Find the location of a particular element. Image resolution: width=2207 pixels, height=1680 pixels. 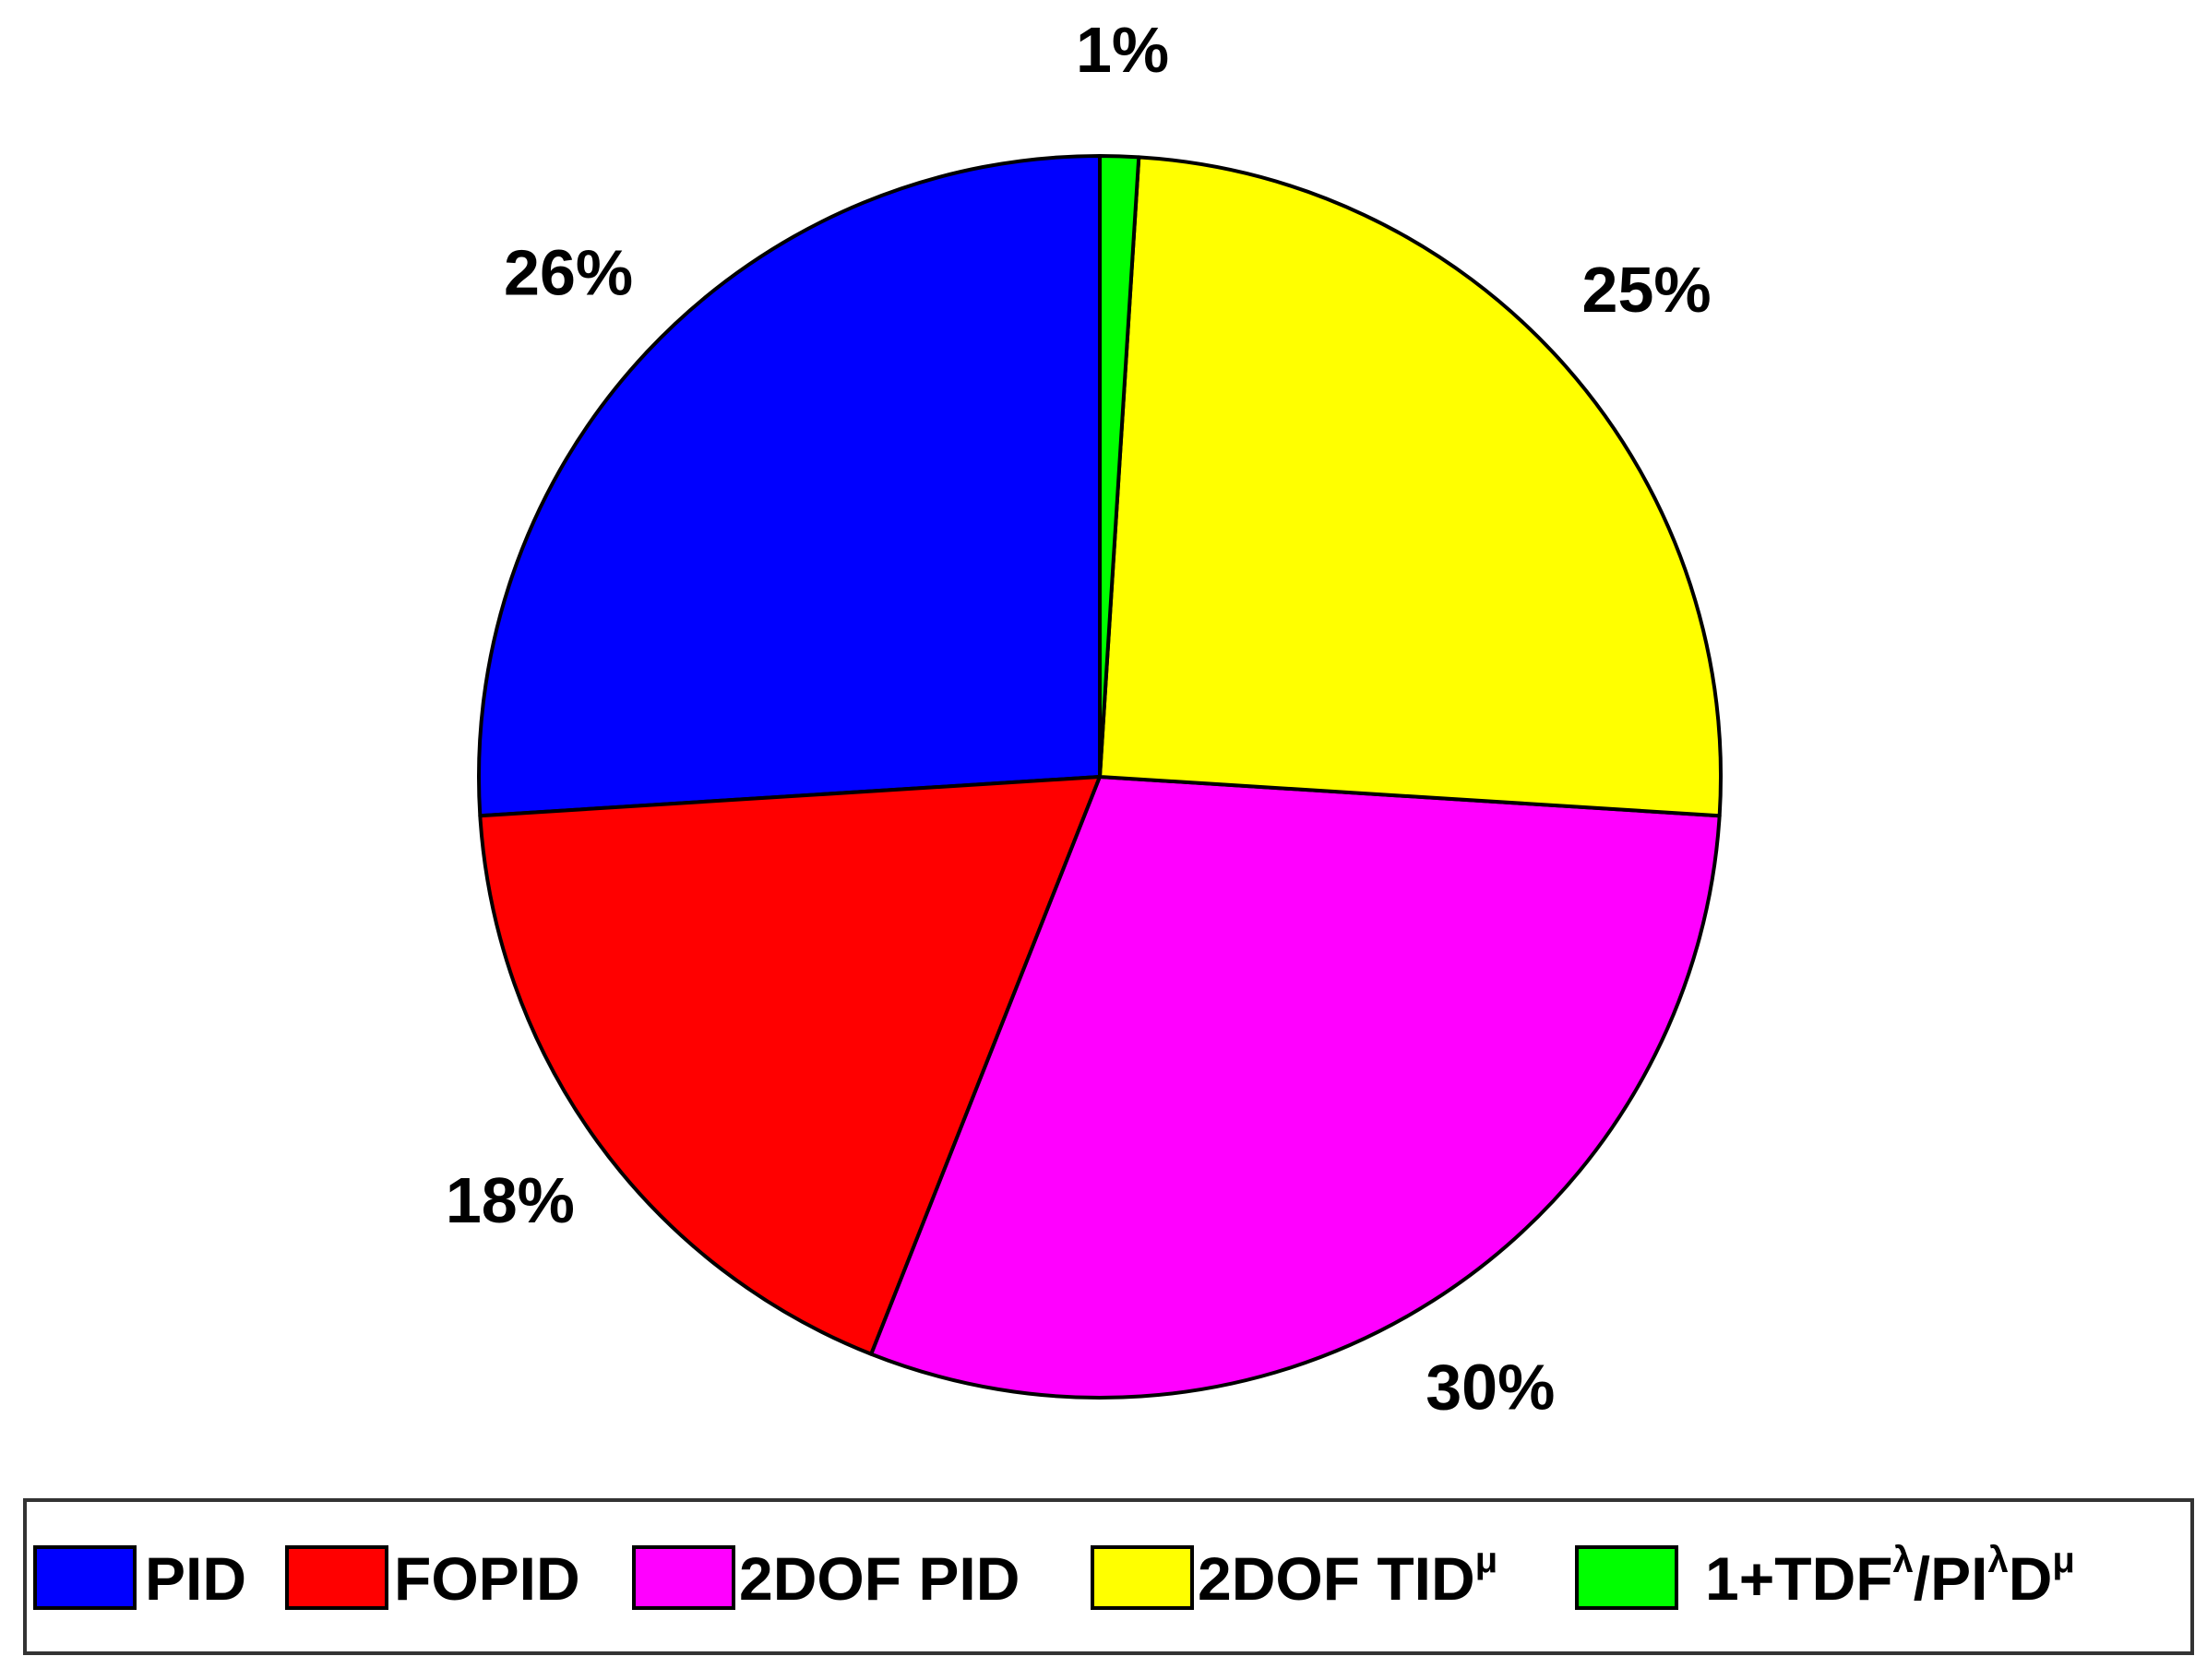

legend-label-2dof-tid-sup: μ is located at coordinates (1486, 1560).